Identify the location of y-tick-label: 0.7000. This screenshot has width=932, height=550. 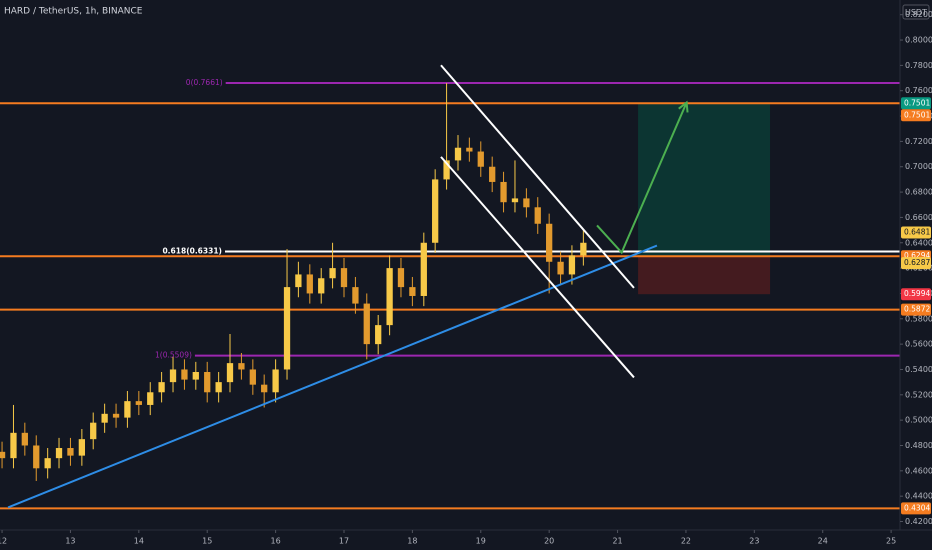
(918, 166).